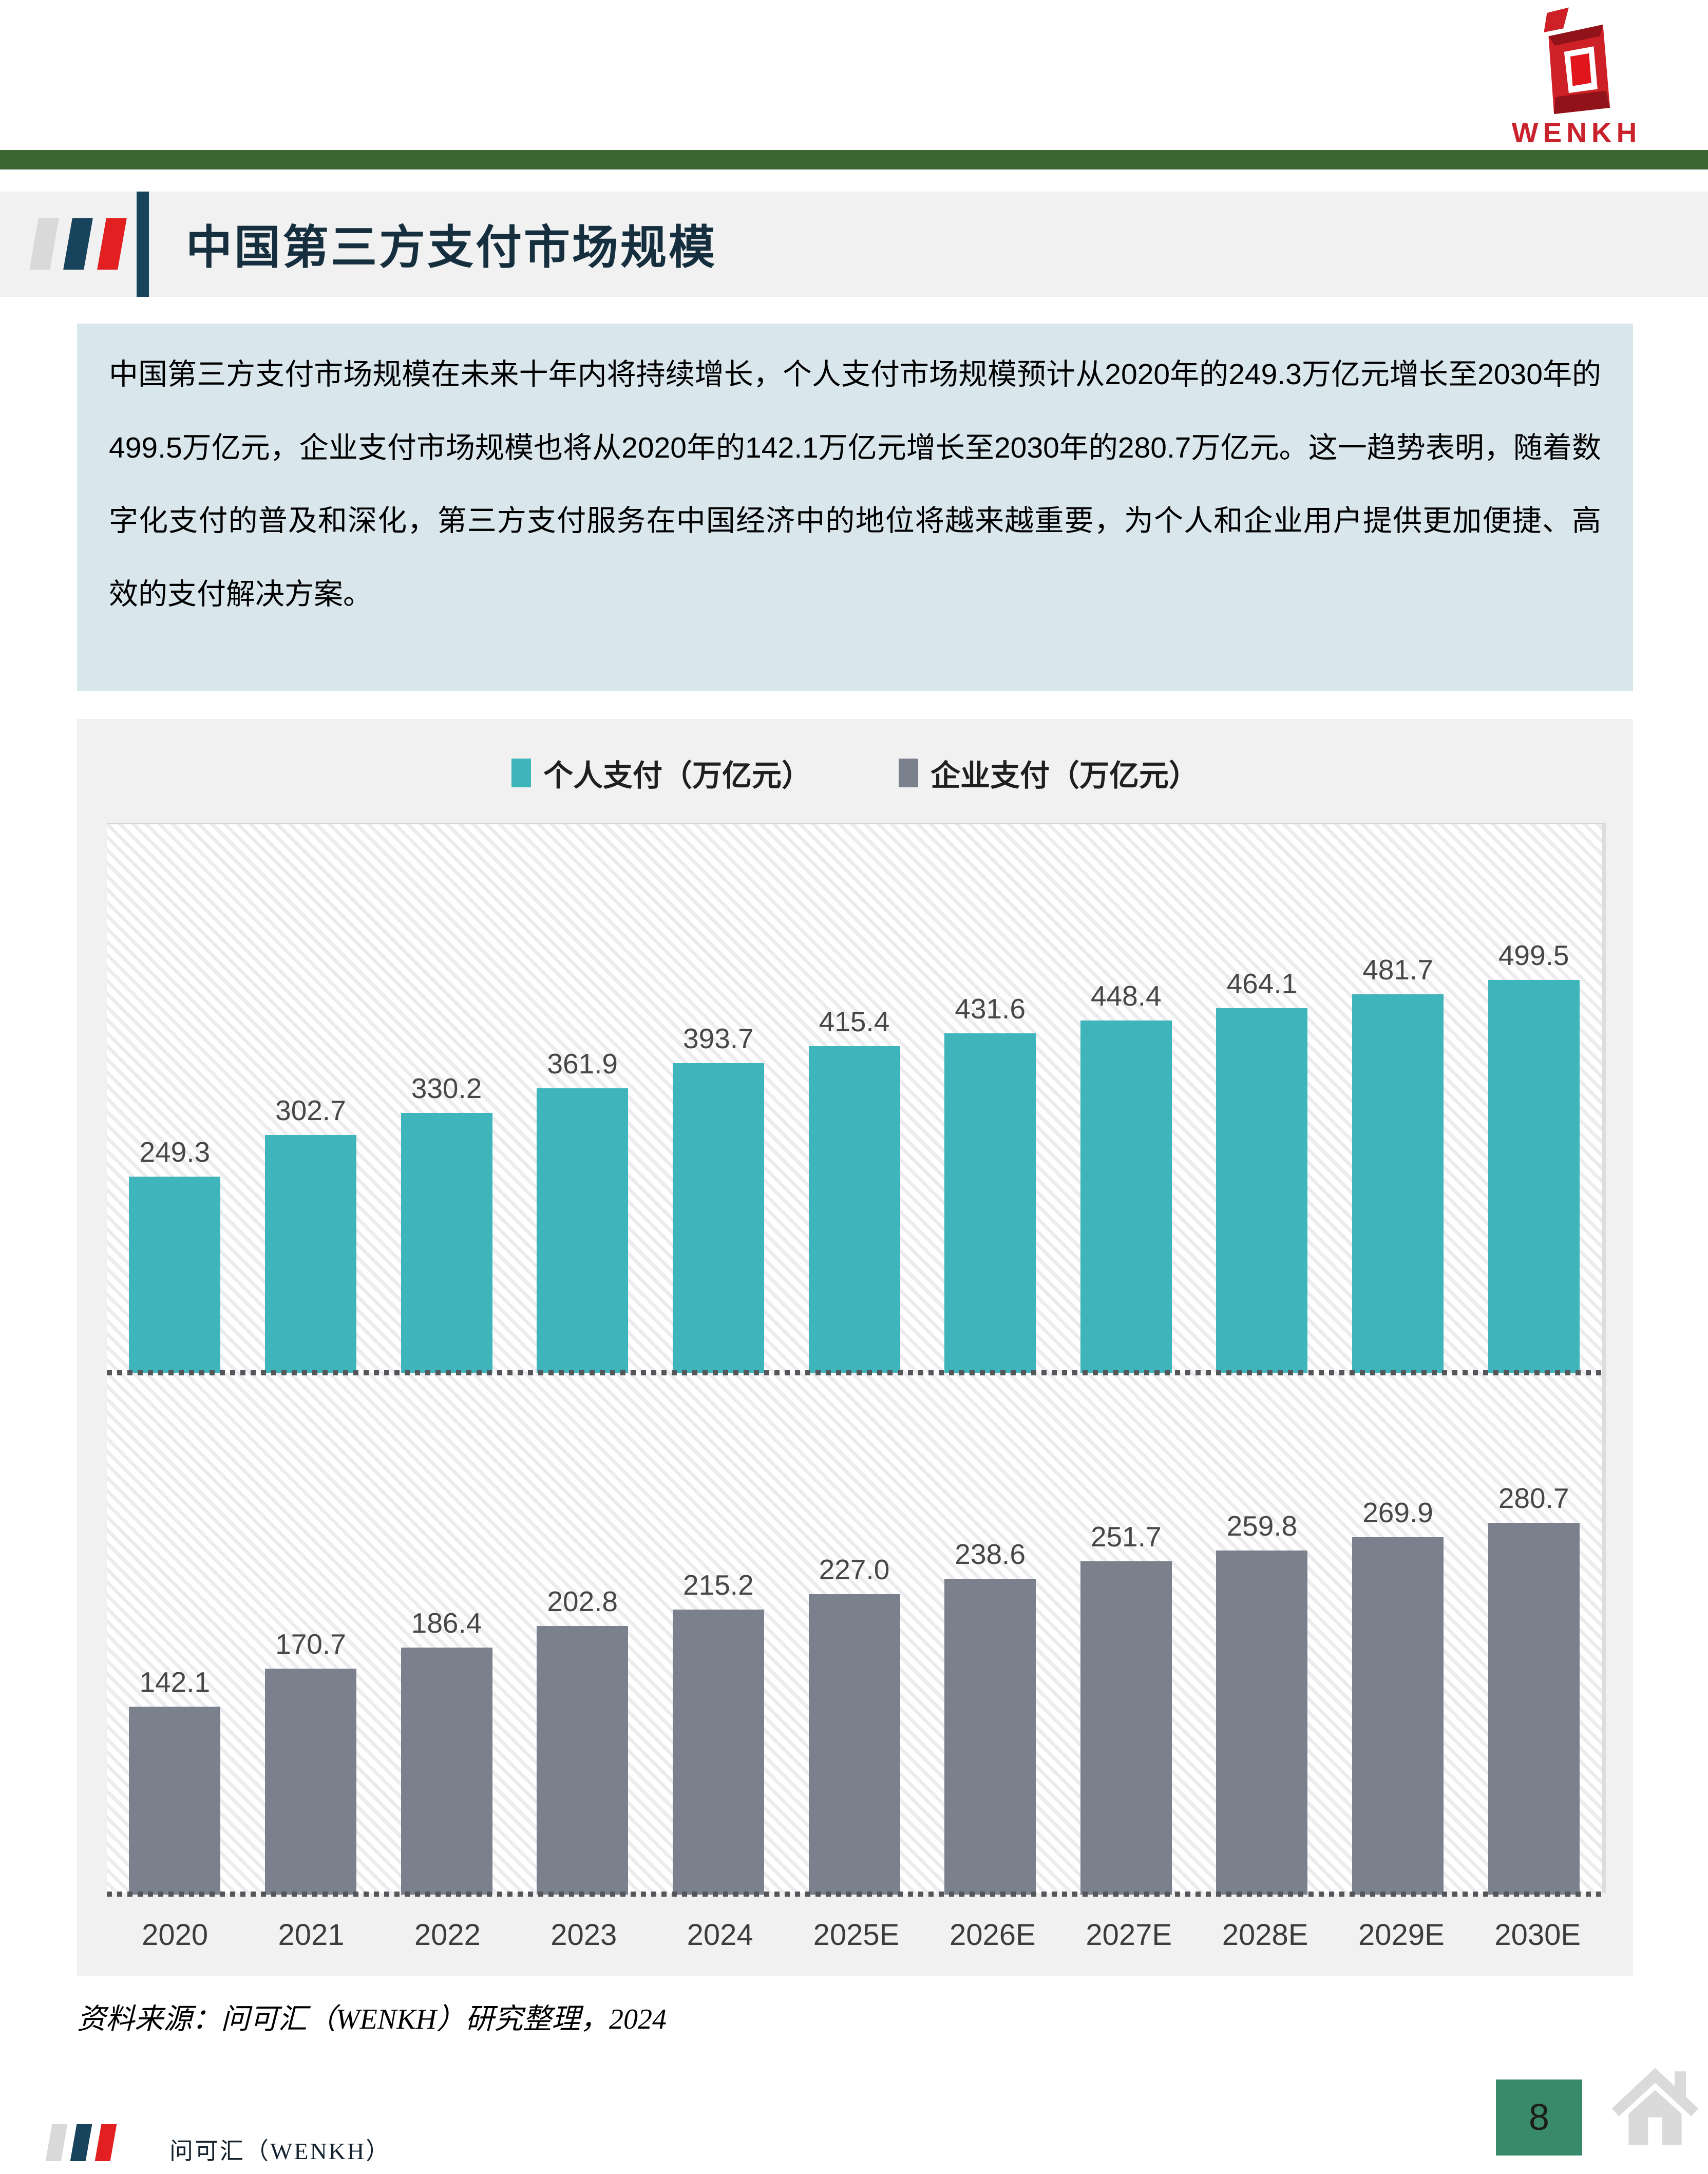 The height and width of the screenshot is (2174, 1708). What do you see at coordinates (446, 1088) in the screenshot?
I see `personal-value-label-2022: 330.2` at bounding box center [446, 1088].